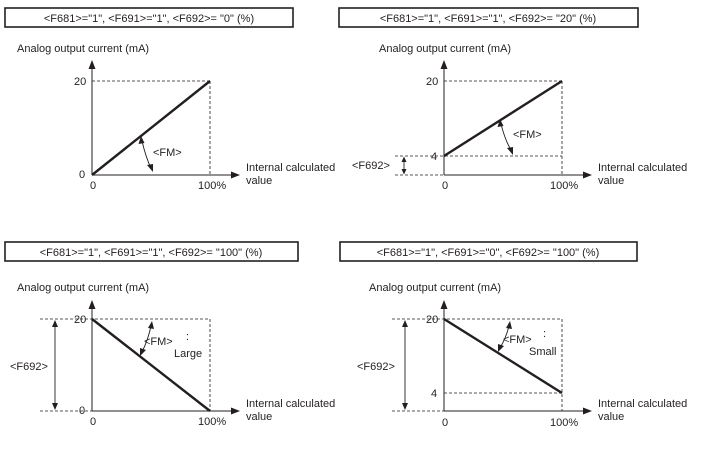  Describe the element at coordinates (187, 337) in the screenshot. I see `panel-3-fm-colon: :` at that location.